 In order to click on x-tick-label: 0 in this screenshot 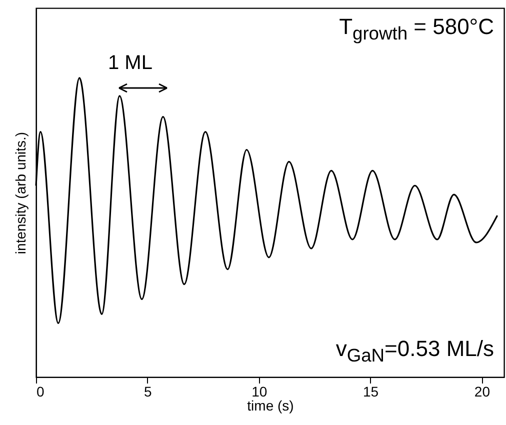, I will do `click(40, 392)`.